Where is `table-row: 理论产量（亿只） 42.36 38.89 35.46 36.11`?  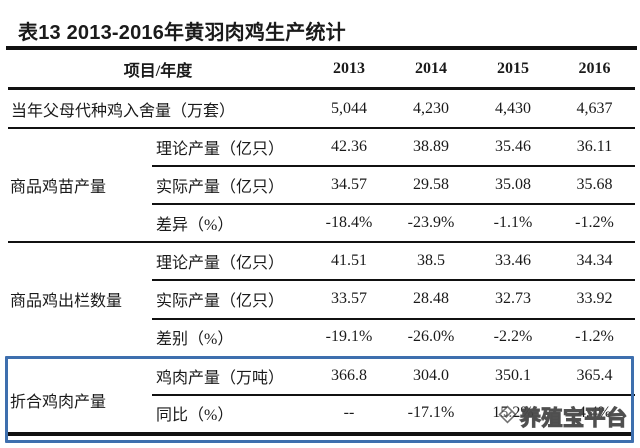 table-row: 理论产量（亿只） 42.36 38.89 35.46 36.11 is located at coordinates (321, 147).